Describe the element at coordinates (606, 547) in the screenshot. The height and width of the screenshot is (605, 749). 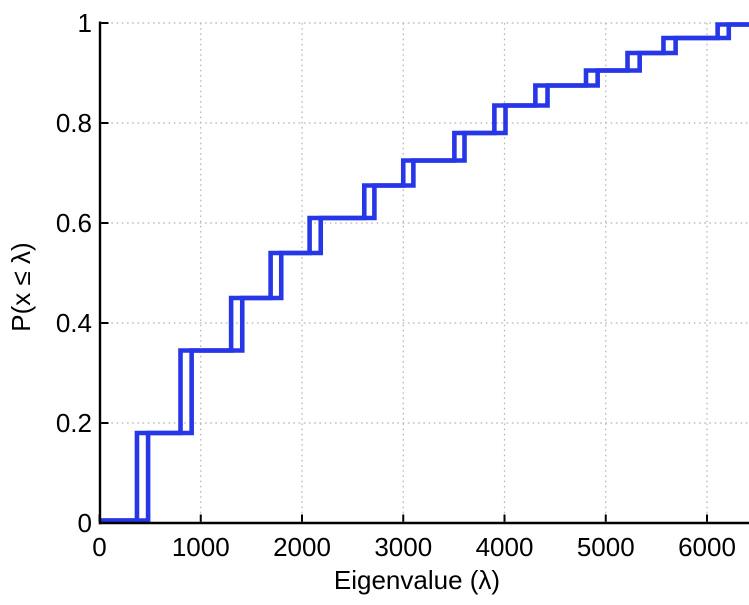
I see `x-tick-label: 5000` at that location.